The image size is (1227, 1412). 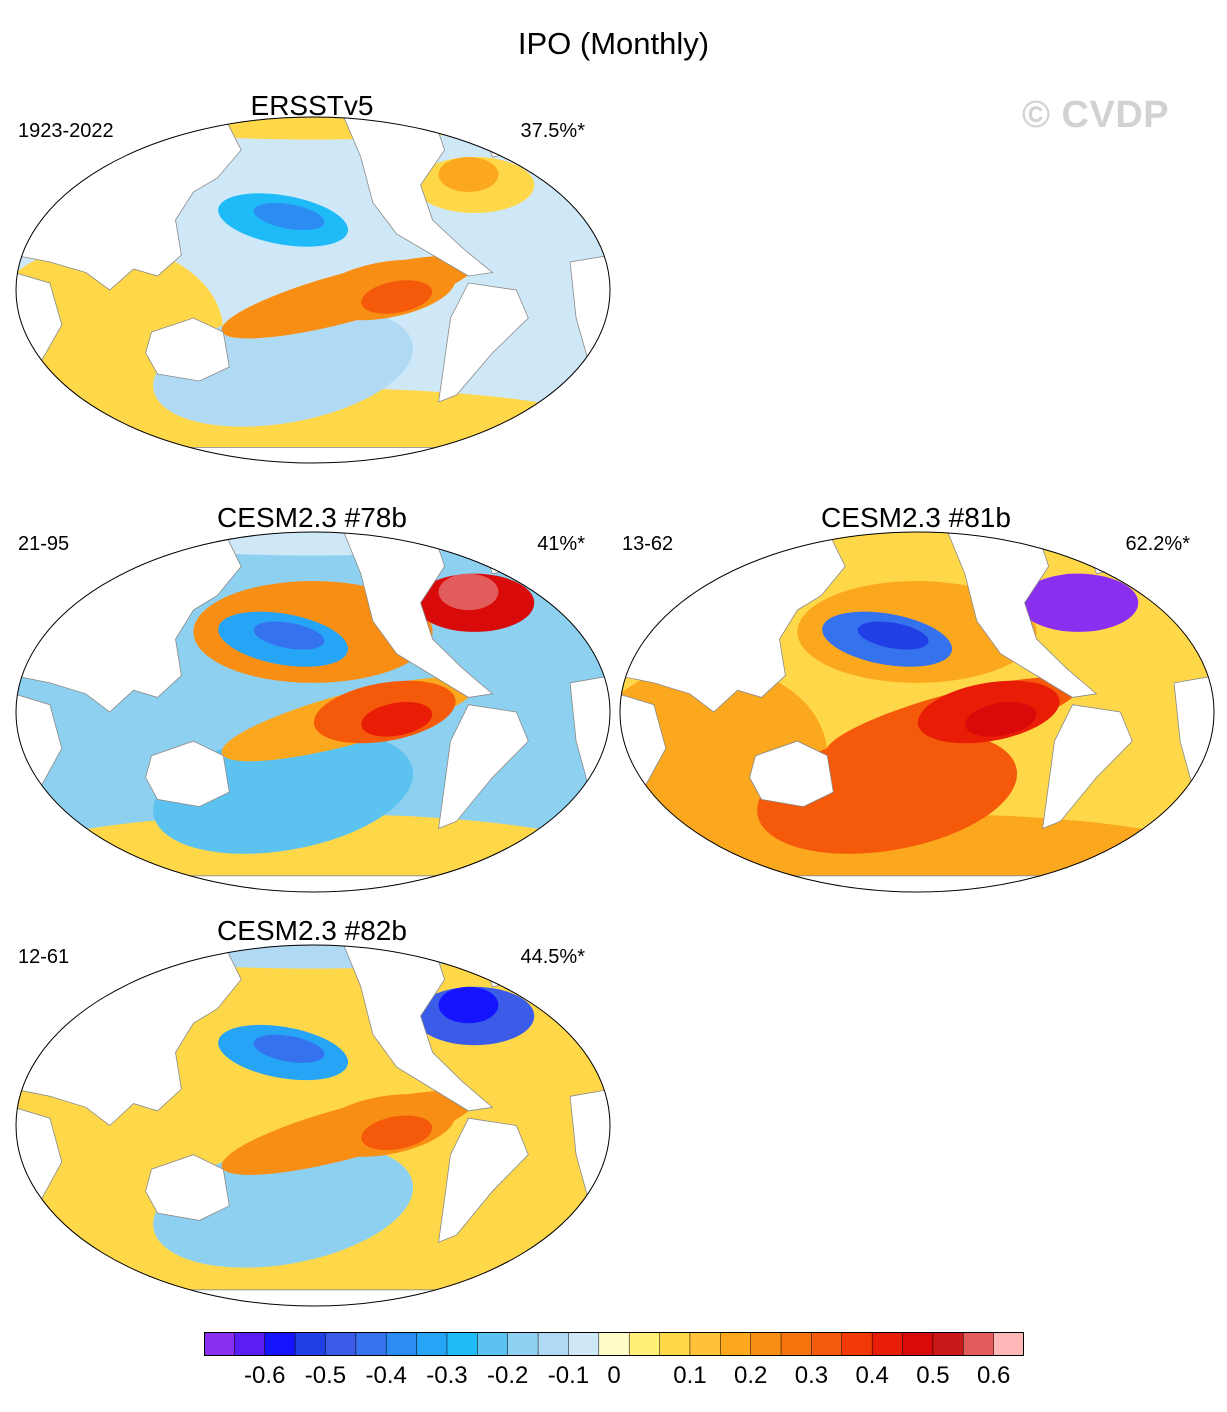 What do you see at coordinates (312, 105) in the screenshot?
I see `panel-title-ersstv5: ERSSTv5` at bounding box center [312, 105].